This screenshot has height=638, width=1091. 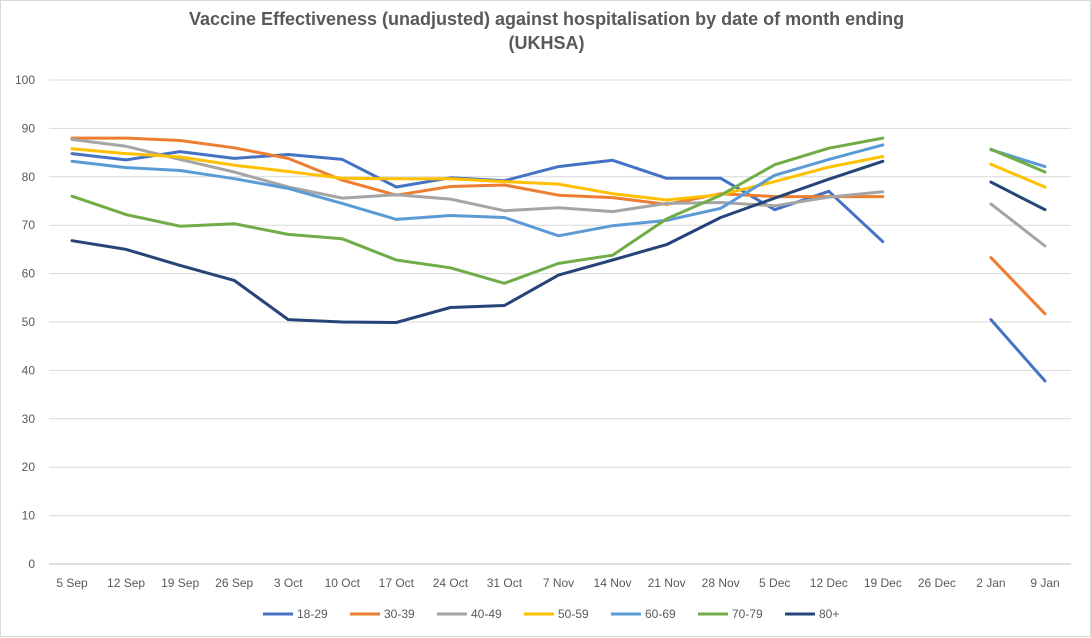 I want to click on y-tick-label: 100, so click(x=25, y=80).